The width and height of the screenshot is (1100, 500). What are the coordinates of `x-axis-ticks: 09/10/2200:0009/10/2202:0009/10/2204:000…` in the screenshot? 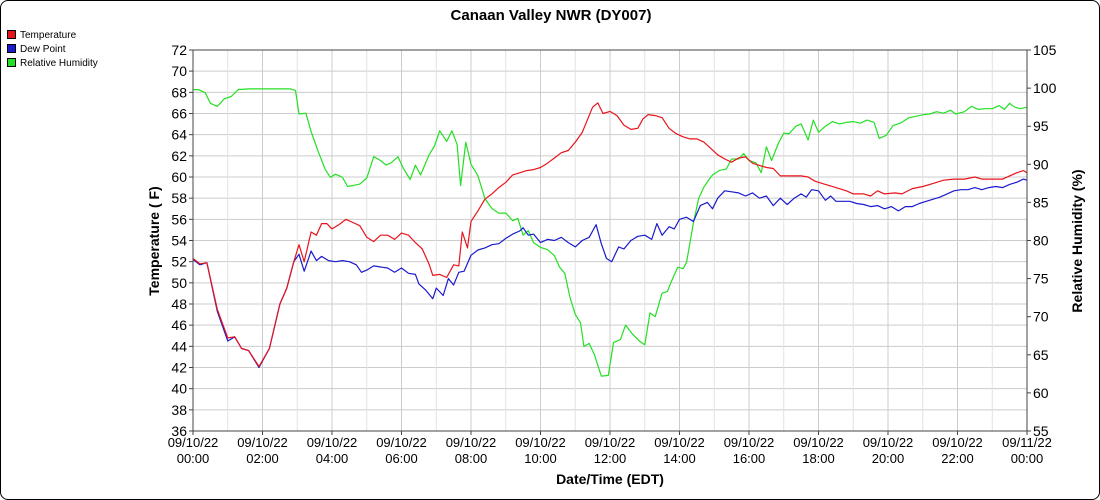 It's located at (610, 448).